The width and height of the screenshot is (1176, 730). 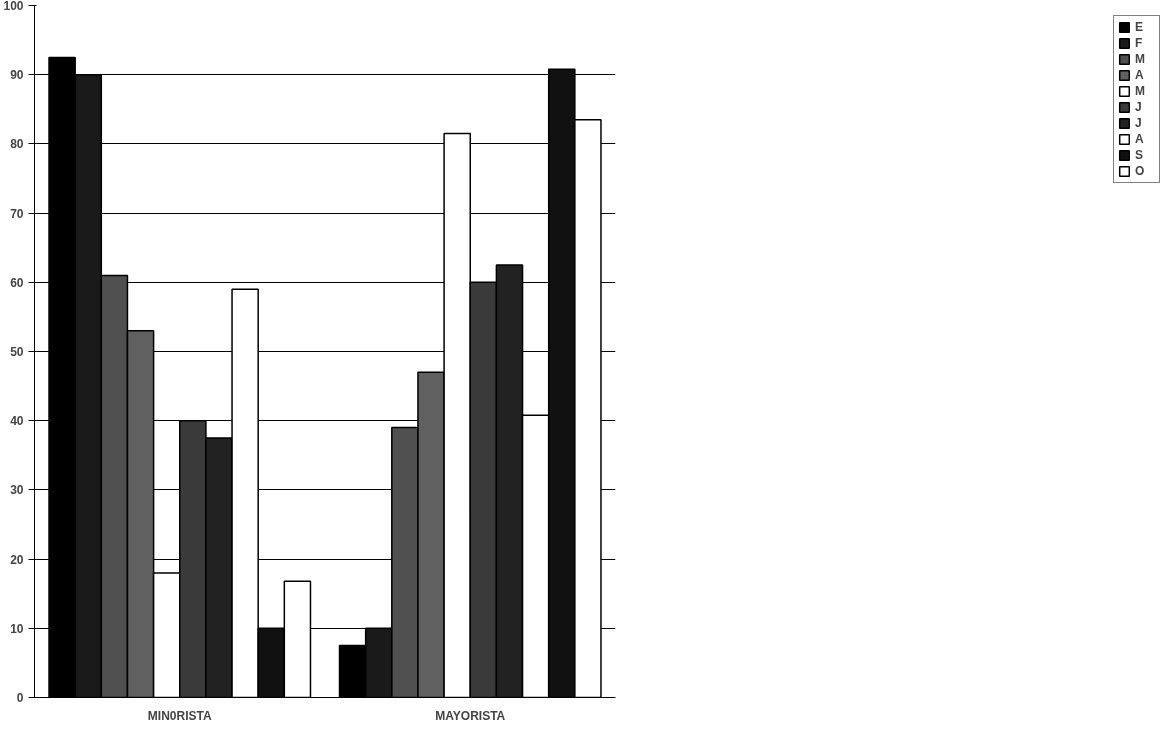 I want to click on legend-label: E, so click(x=1139, y=27).